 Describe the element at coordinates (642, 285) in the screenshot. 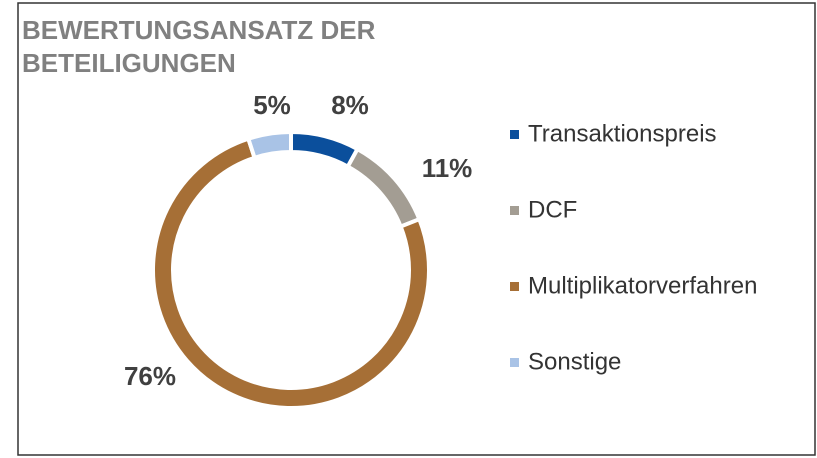

I see `legend-label: Multiplikatorverfahren` at that location.